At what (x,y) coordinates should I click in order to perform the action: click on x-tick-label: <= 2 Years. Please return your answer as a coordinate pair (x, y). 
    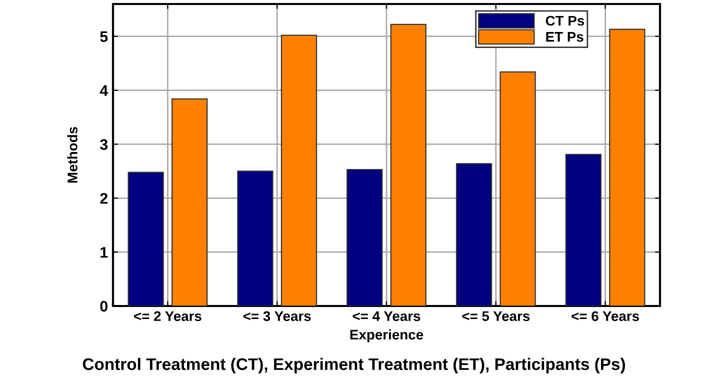
    Looking at the image, I should click on (168, 316).